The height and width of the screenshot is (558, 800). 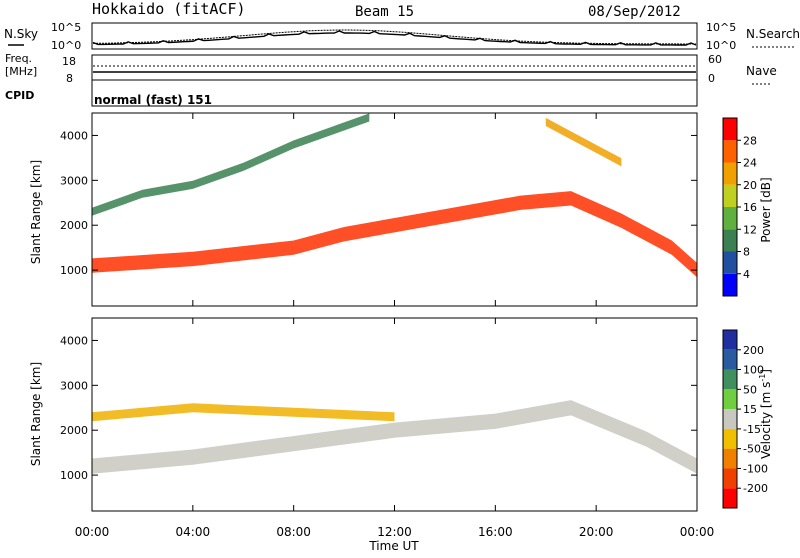 I want to click on noise-right-label: N.Search, so click(x=773, y=34).